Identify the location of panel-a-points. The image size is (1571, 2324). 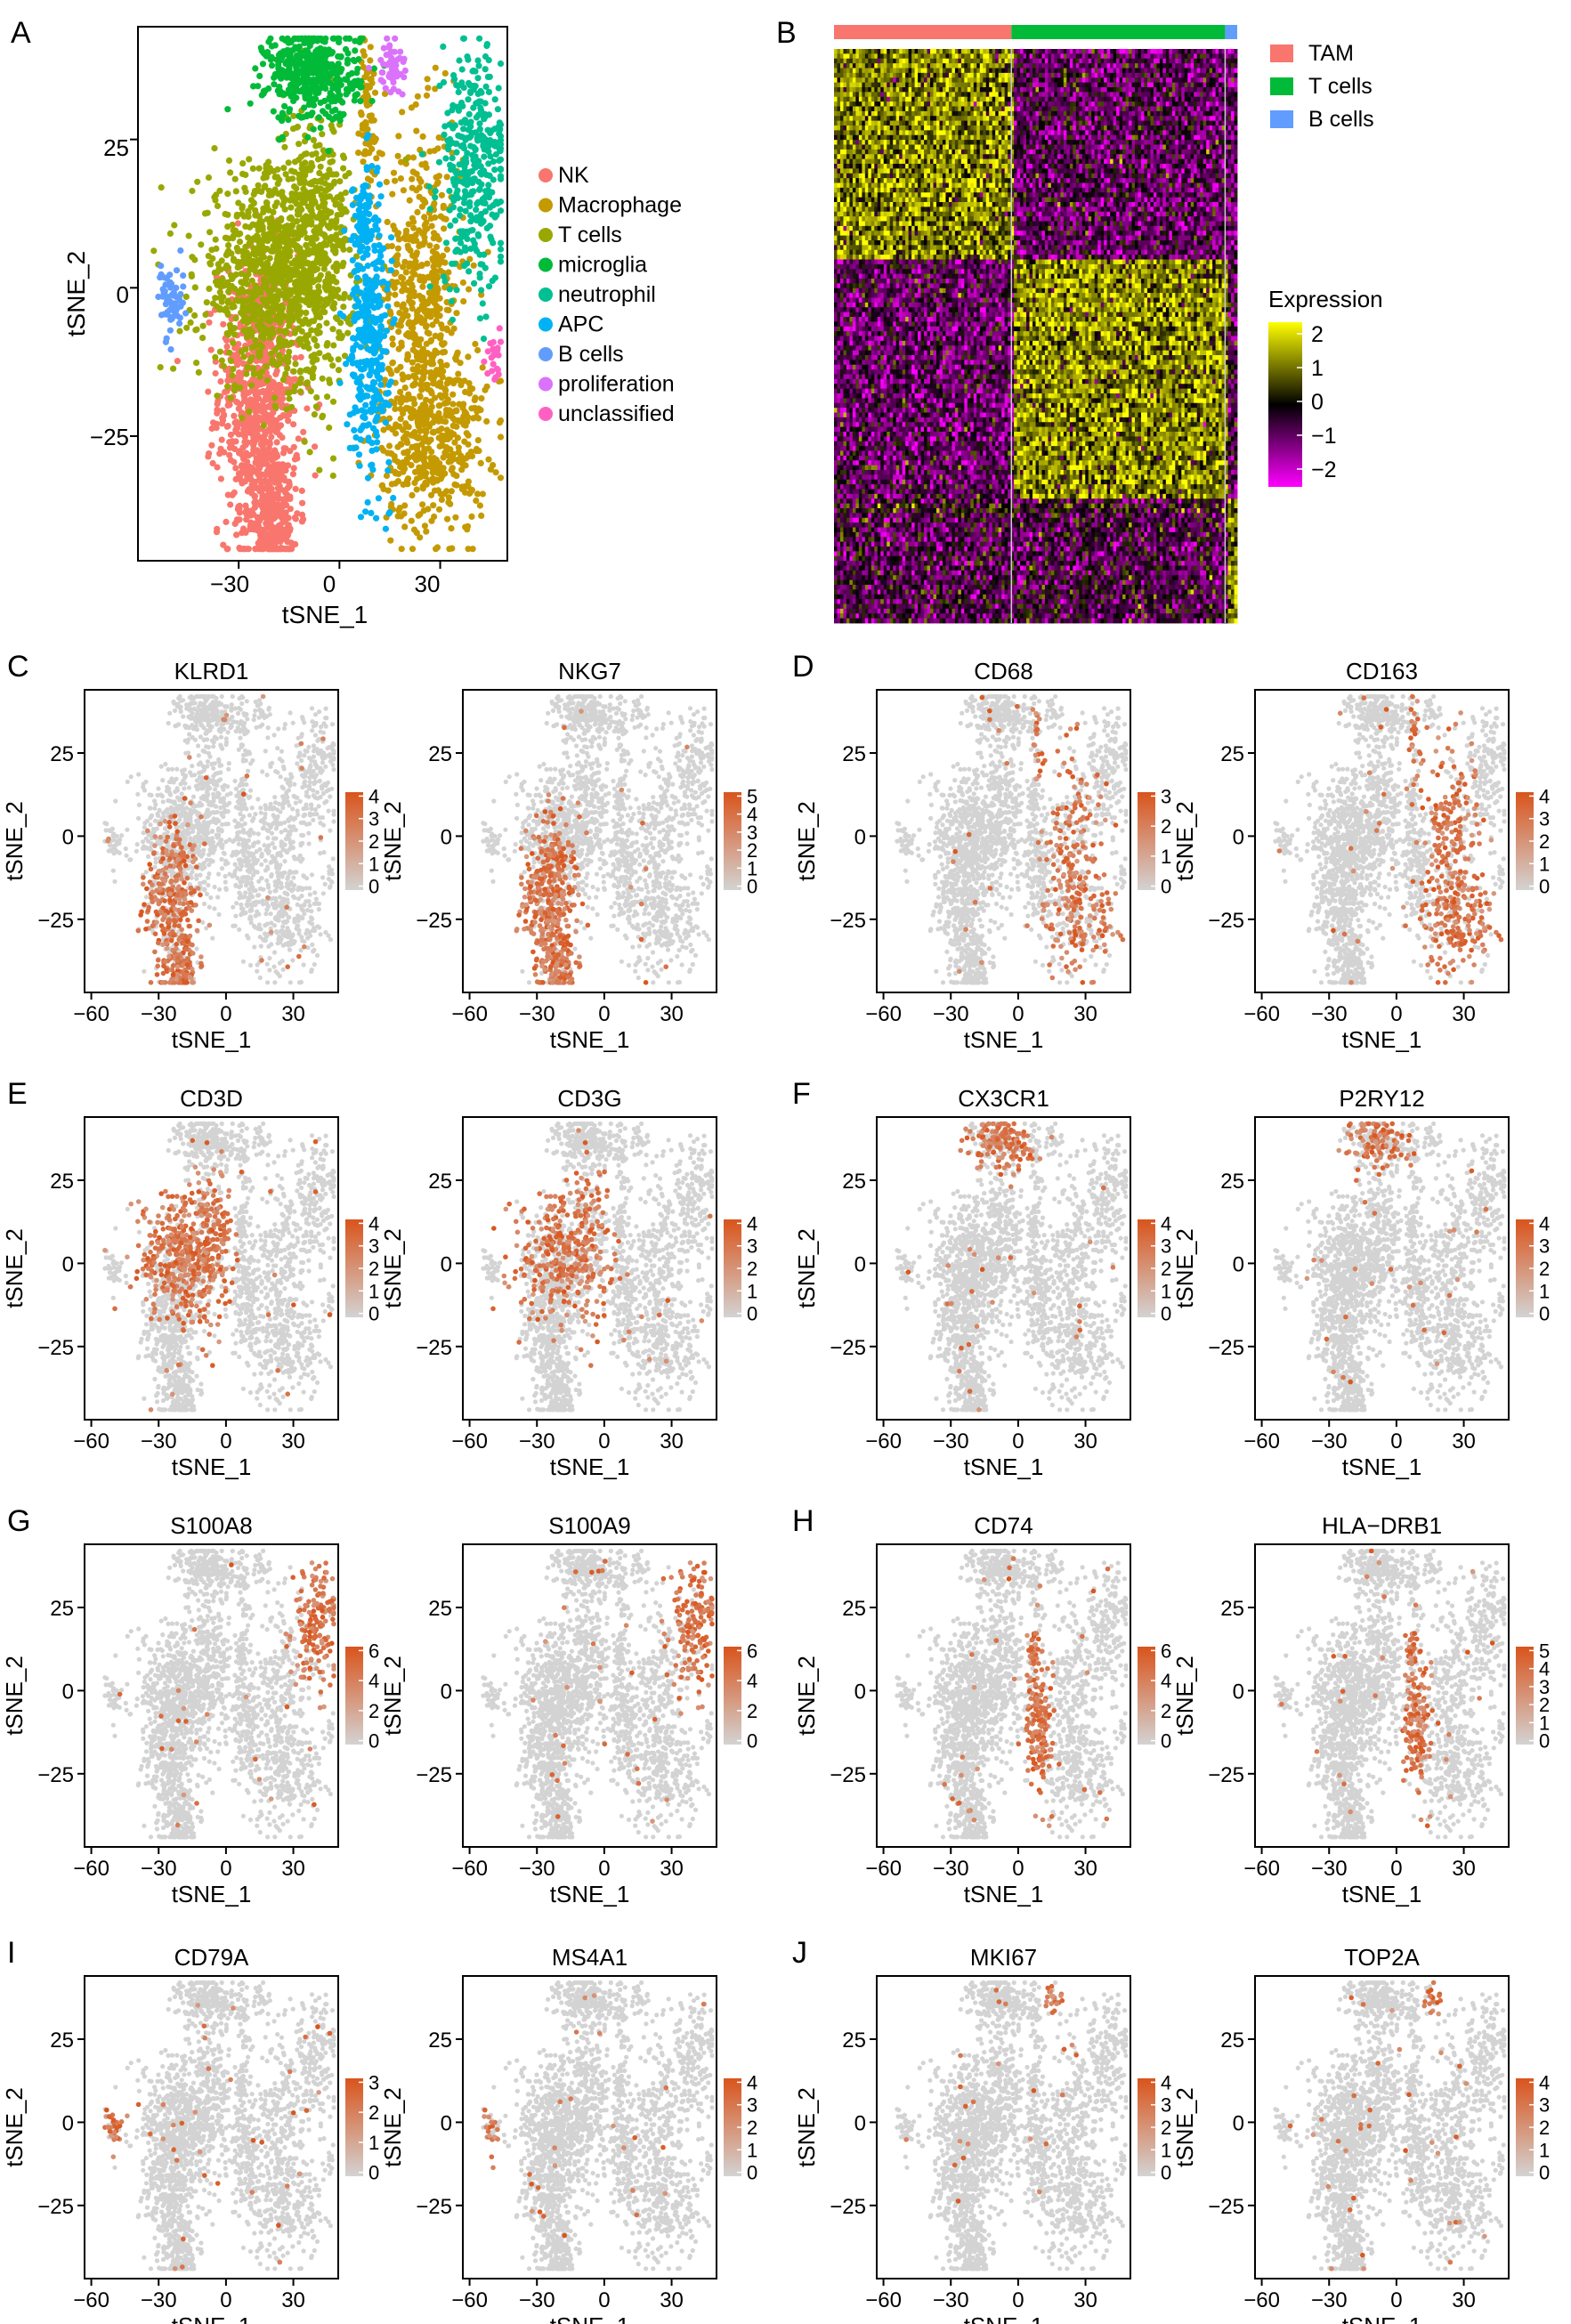
(327, 294).